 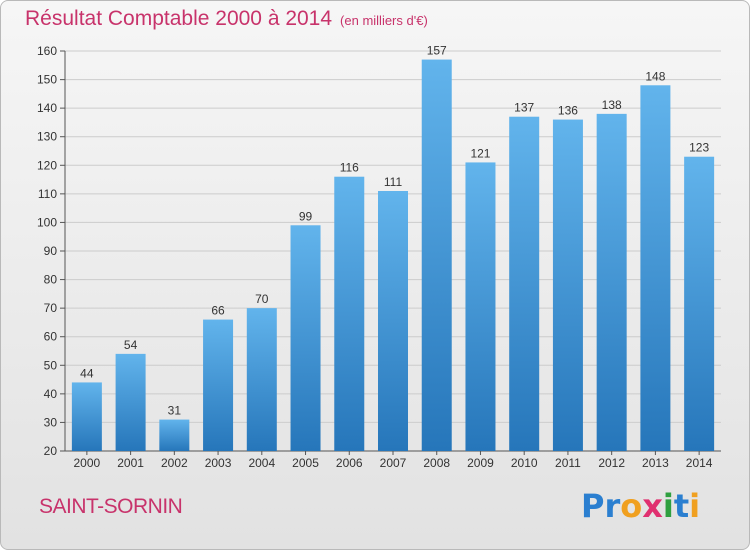 I want to click on x-tick-label: 2002, so click(x=174, y=463).